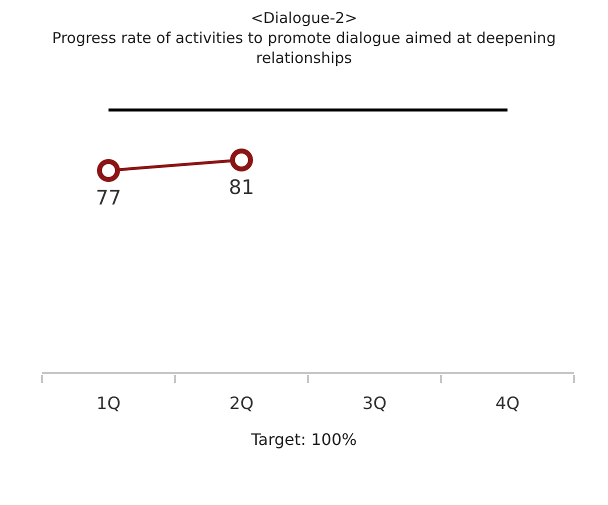 The height and width of the screenshot is (505, 608). What do you see at coordinates (507, 404) in the screenshot?
I see `x-tick-label: 4Q` at bounding box center [507, 404].